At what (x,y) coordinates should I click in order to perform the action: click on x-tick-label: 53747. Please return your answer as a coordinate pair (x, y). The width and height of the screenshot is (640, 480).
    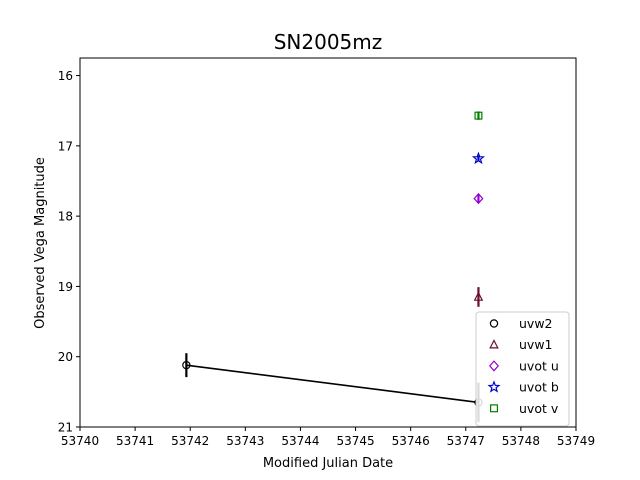
    Looking at the image, I should click on (466, 441).